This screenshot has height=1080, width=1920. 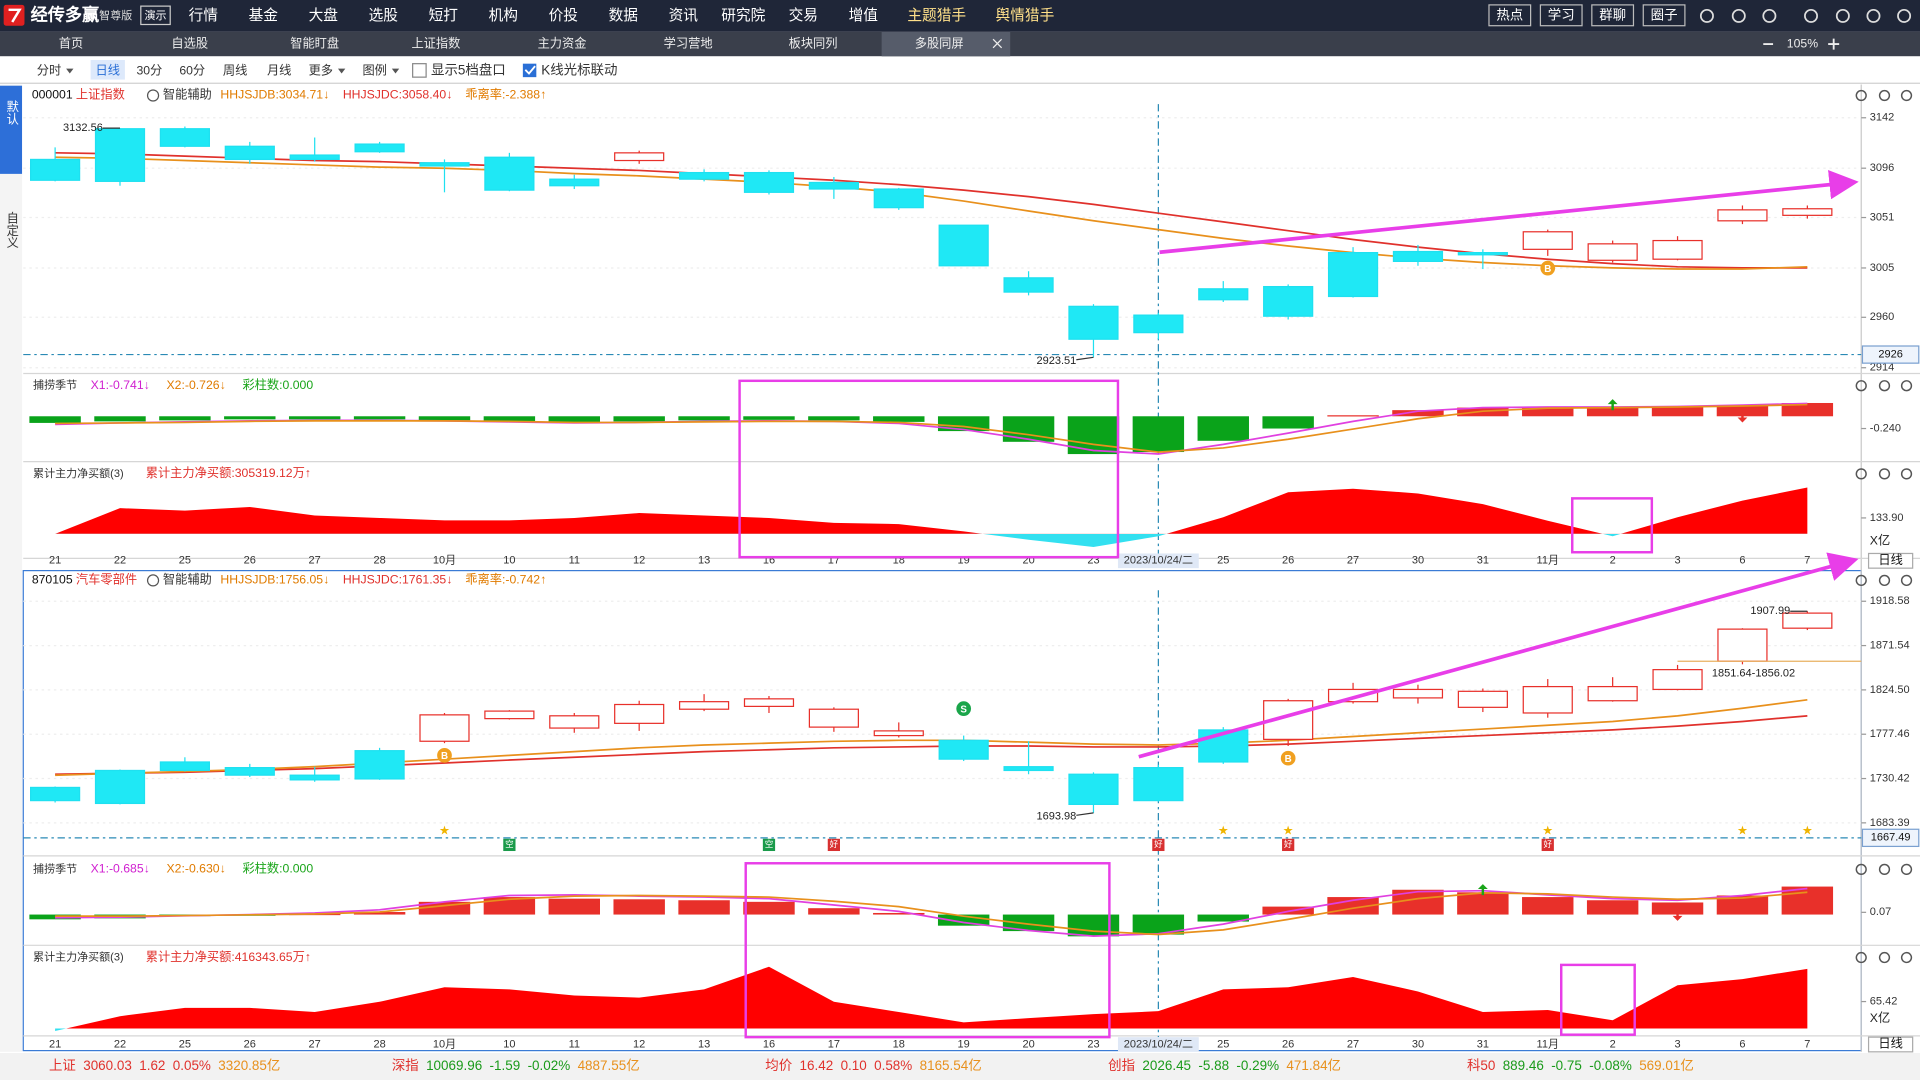 I want to click on status-amount: 4887.55亿, so click(x=609, y=1065).